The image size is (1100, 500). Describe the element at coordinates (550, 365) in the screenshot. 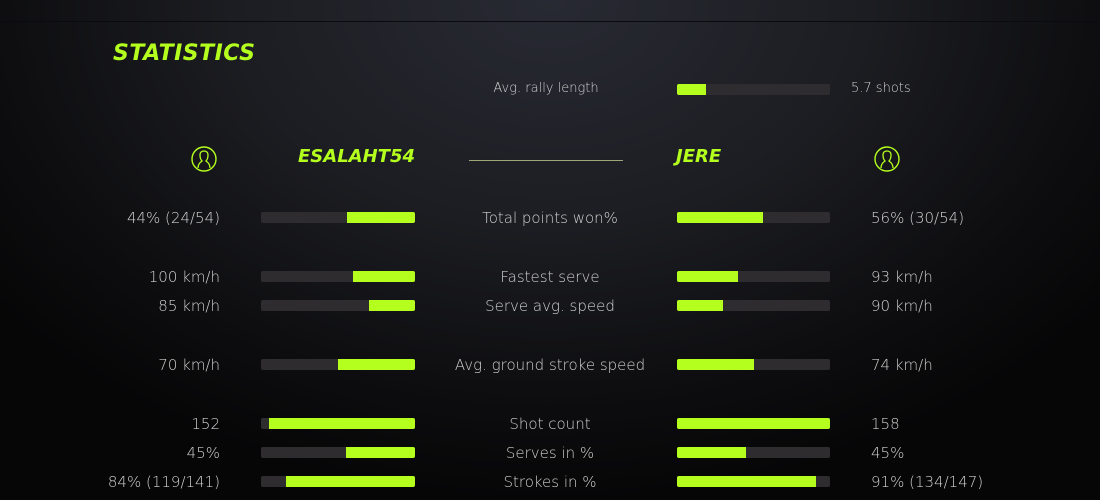

I see `stat-label: Avg. ground stroke speed` at that location.